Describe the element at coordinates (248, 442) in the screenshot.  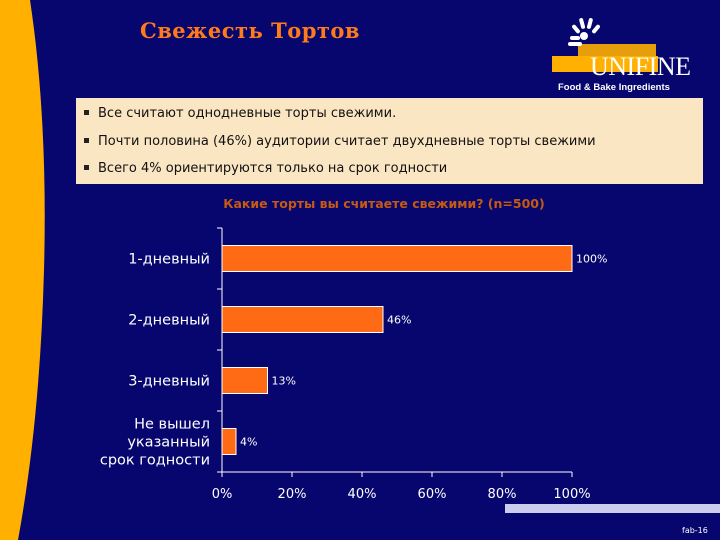
I see `data-label: 4%` at that location.